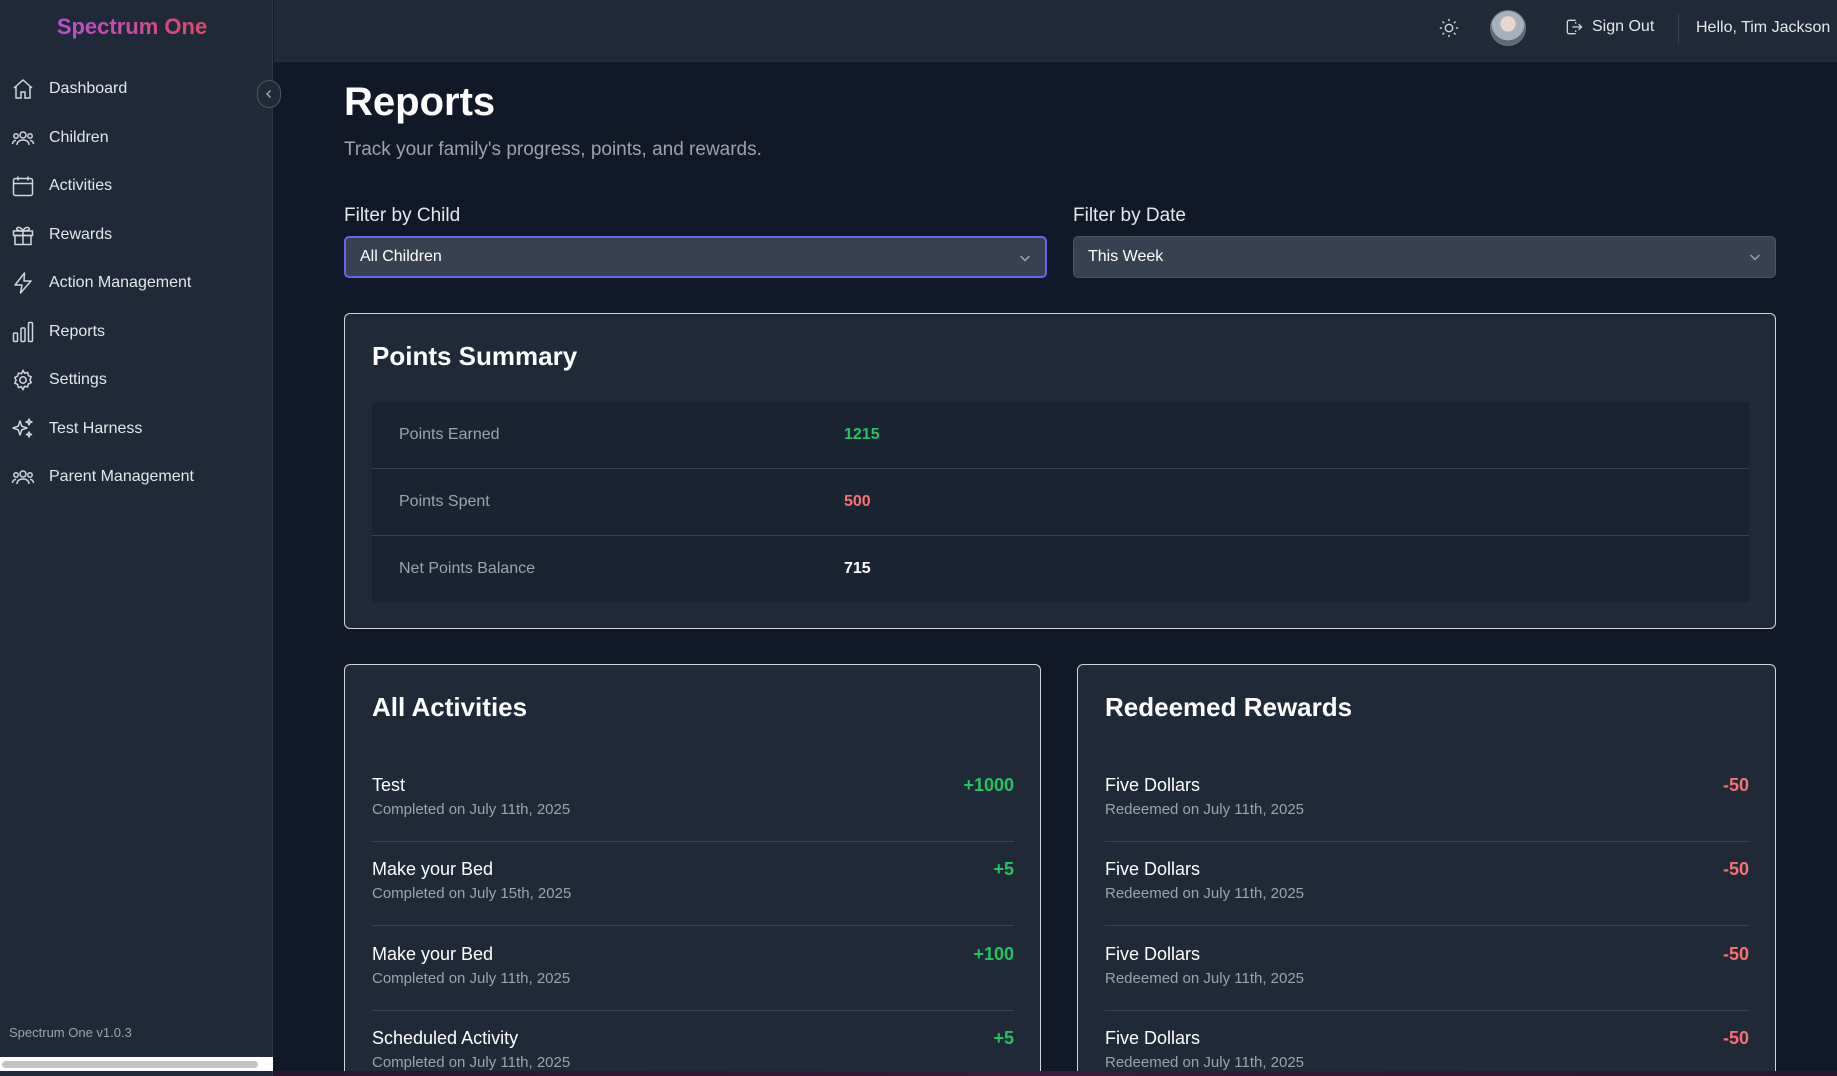  I want to click on scrollbar-thumb, so click(130, 1064).